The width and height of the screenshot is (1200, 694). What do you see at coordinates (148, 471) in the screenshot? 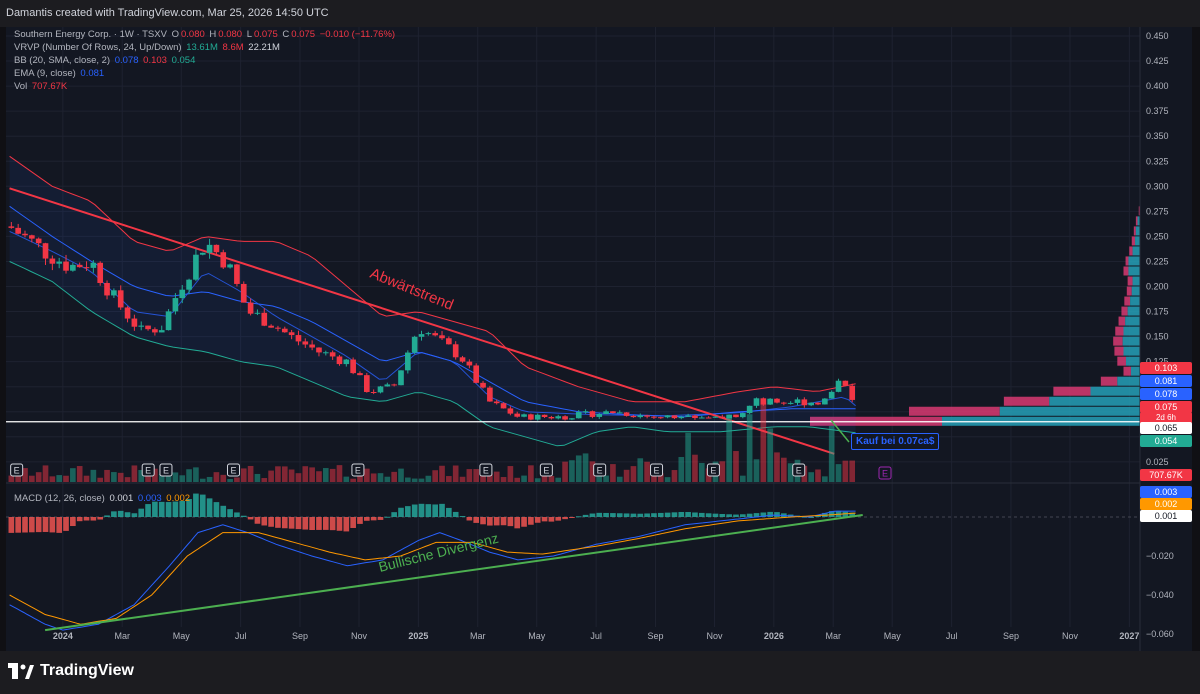
I see `earnings-label-1: E` at bounding box center [148, 471].